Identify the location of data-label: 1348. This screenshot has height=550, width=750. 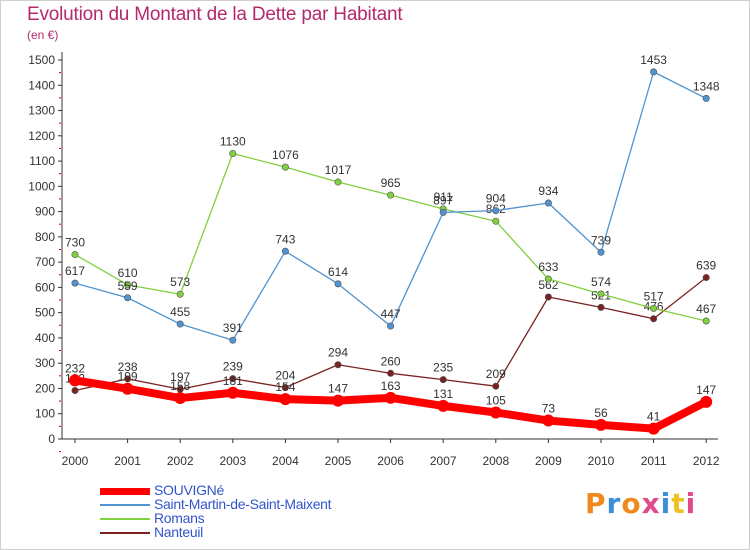
(706, 86).